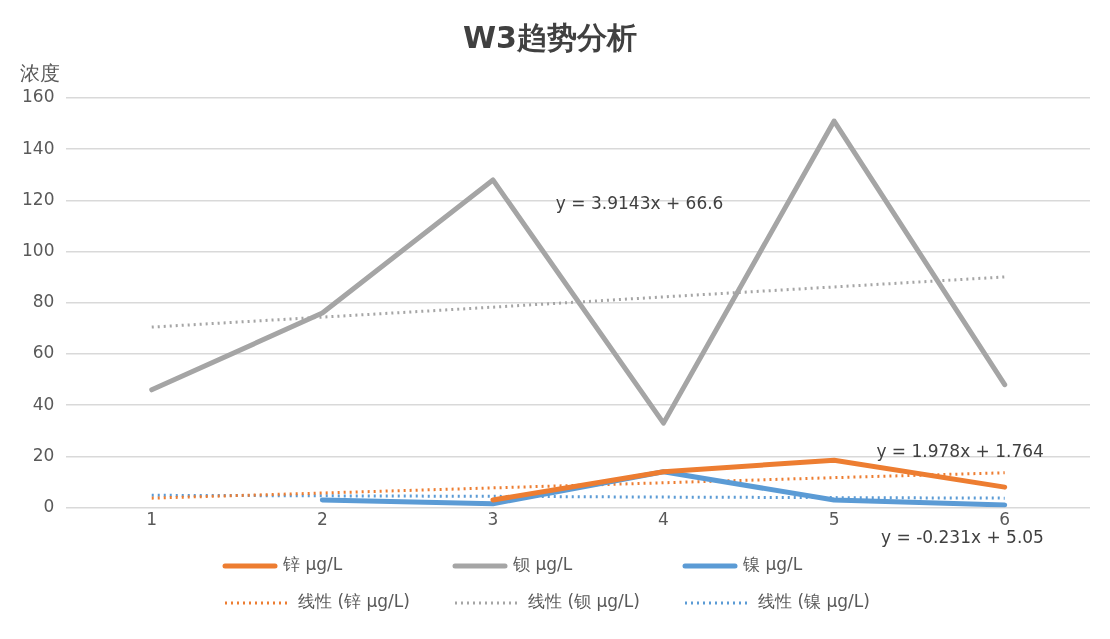 The height and width of the screenshot is (639, 1110). I want to click on annotation: y = 3.9143x + 66.6, so click(639, 202).